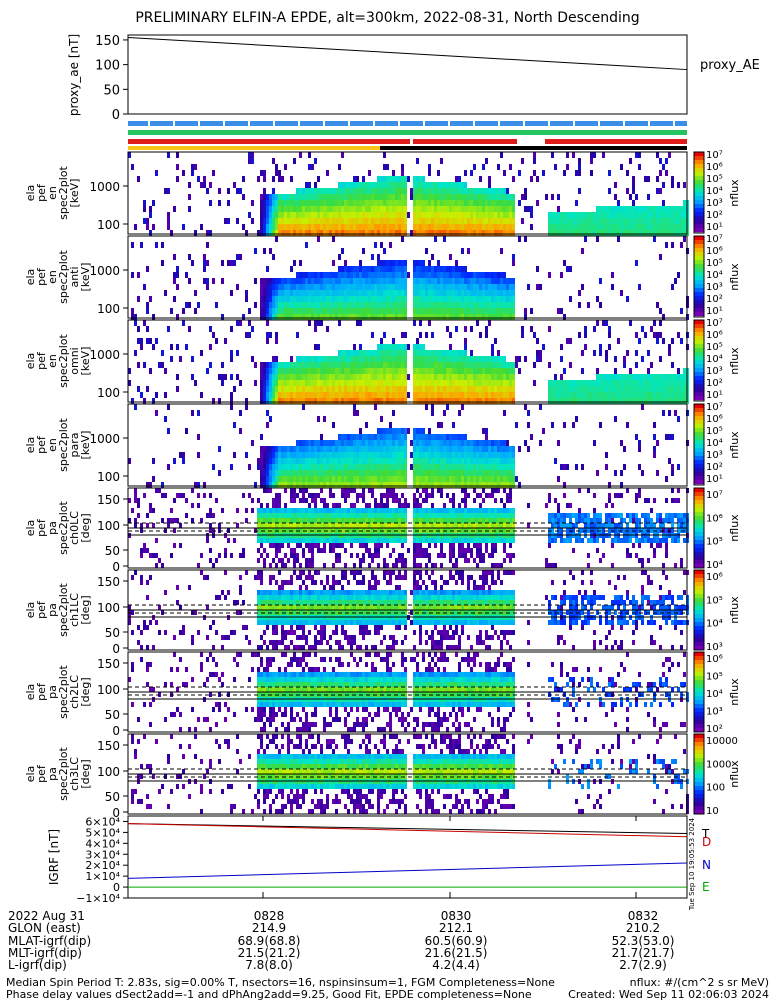 The height and width of the screenshot is (1001, 775). Describe the element at coordinates (699, 358) in the screenshot. I see `colorbar-segment` at that location.